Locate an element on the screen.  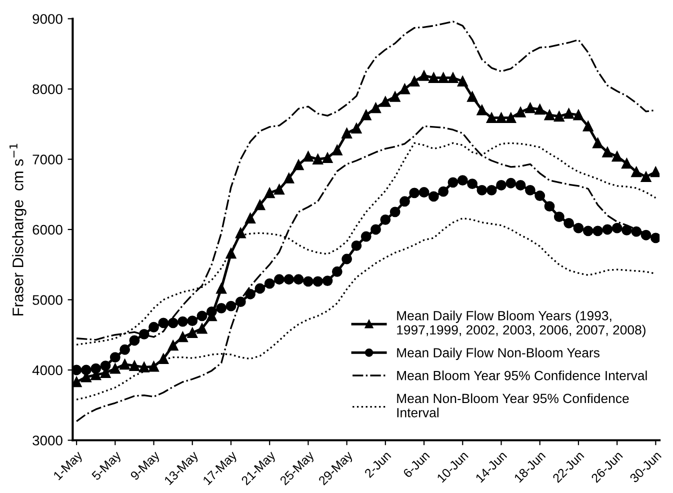
y-axis-title: Fraser Discharge cm s$^{−1}$ is located at coordinates (18, 230).